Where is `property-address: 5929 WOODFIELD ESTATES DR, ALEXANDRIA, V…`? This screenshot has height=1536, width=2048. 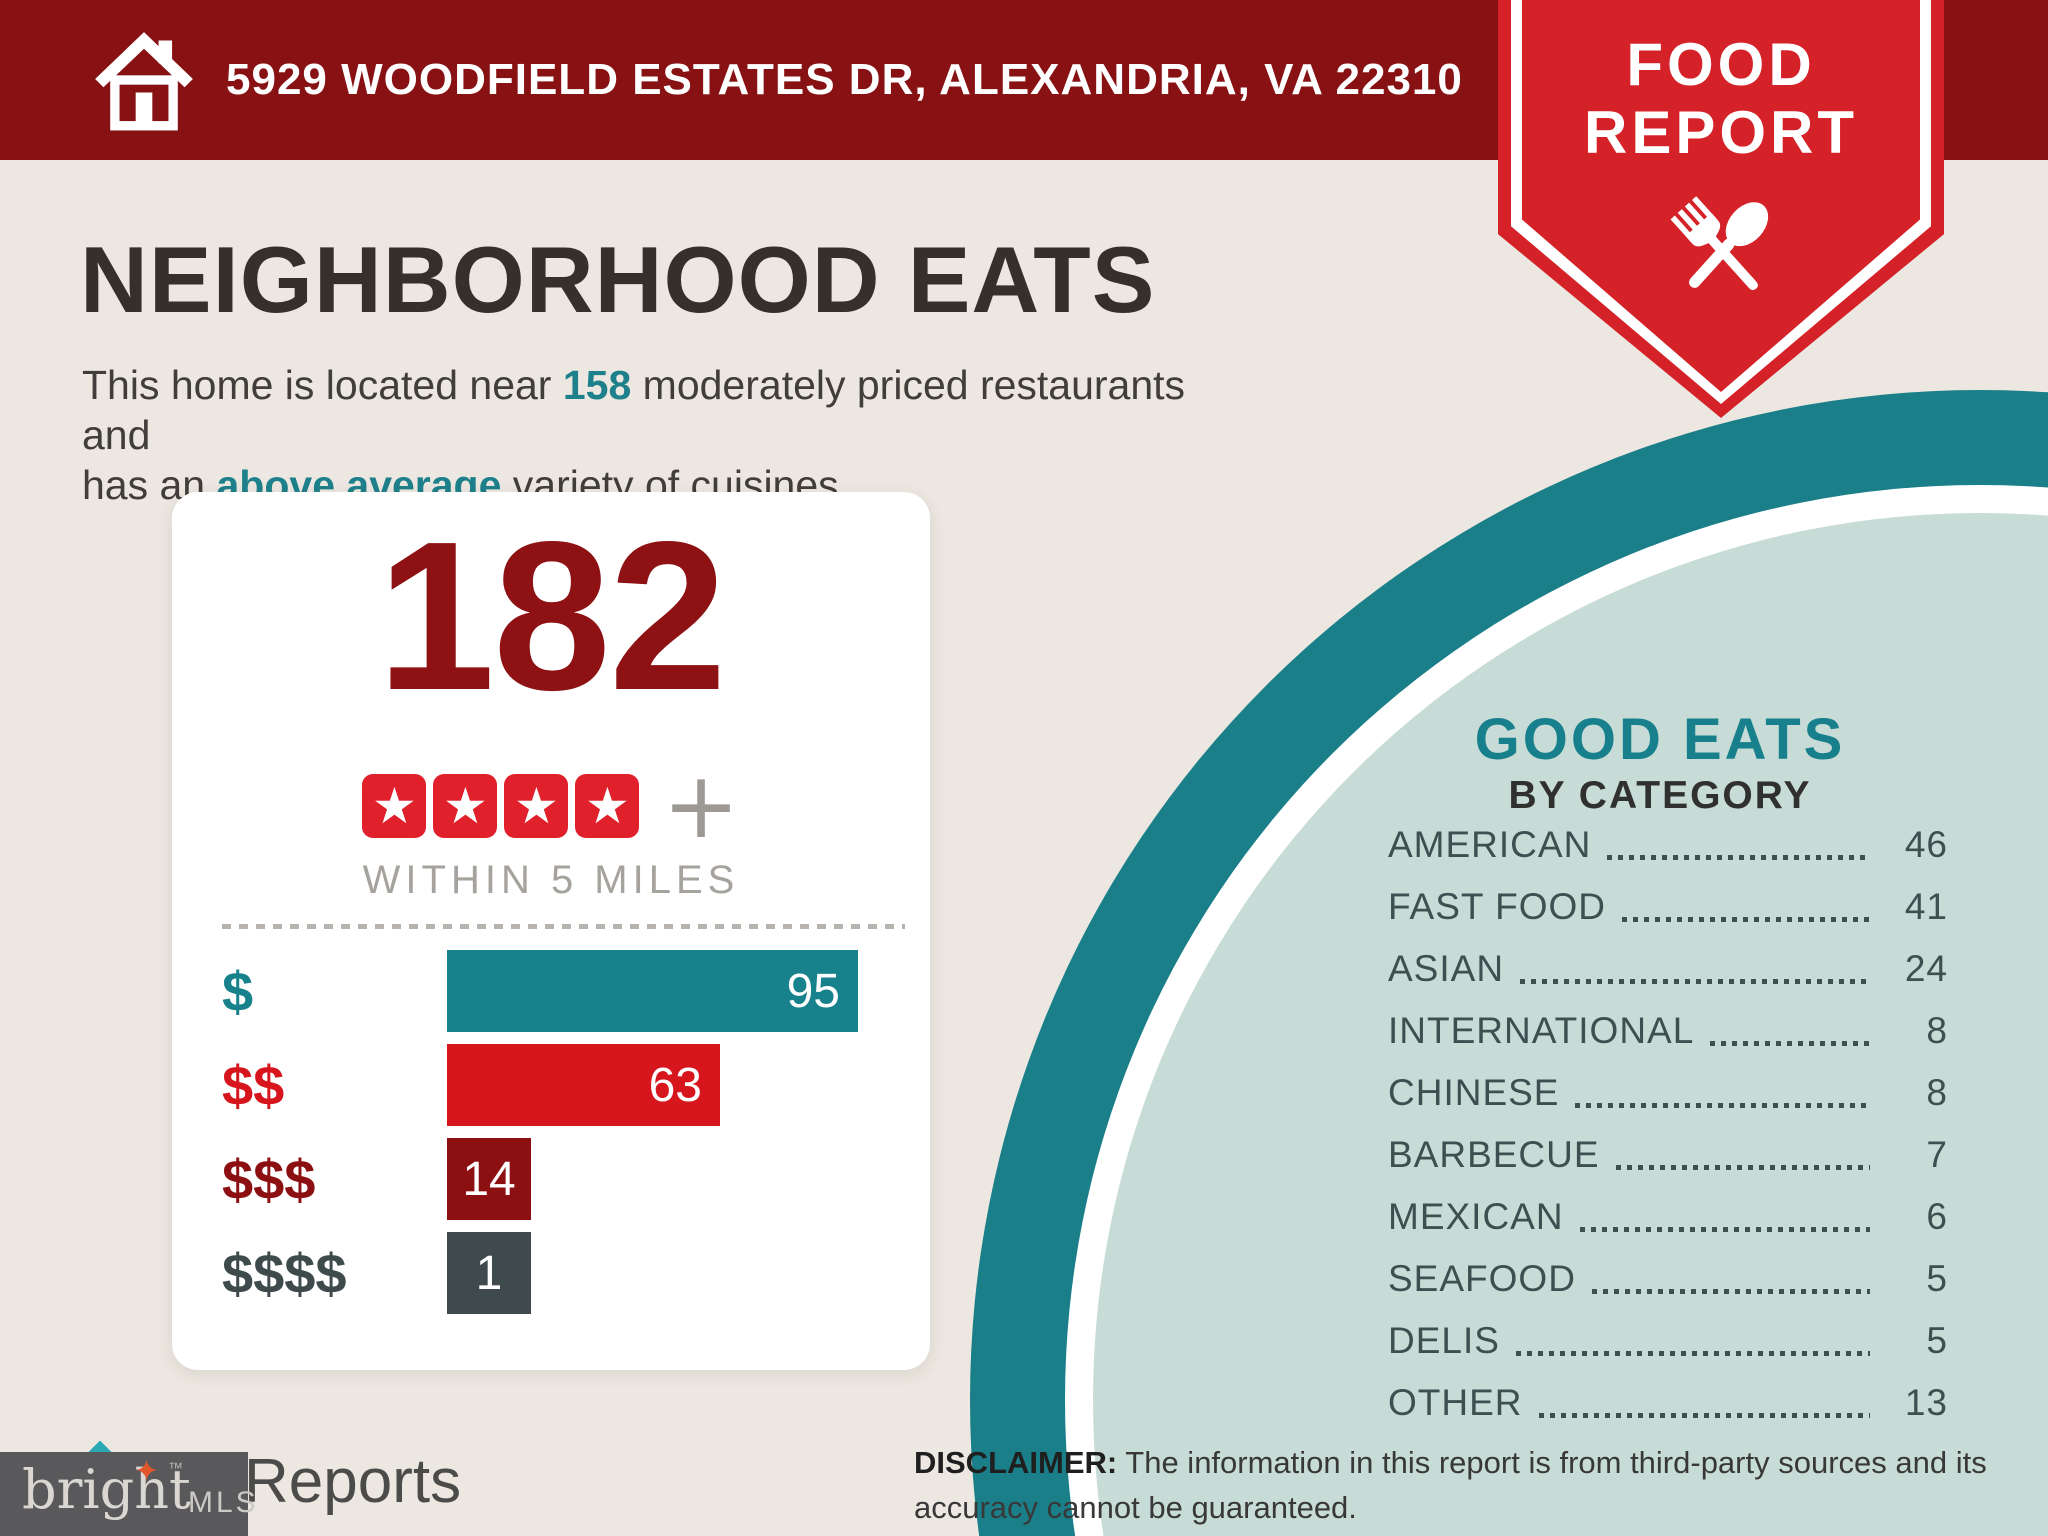
property-address: 5929 WOODFIELD ESTATES DR, ALEXANDRIA, V… is located at coordinates (844, 79).